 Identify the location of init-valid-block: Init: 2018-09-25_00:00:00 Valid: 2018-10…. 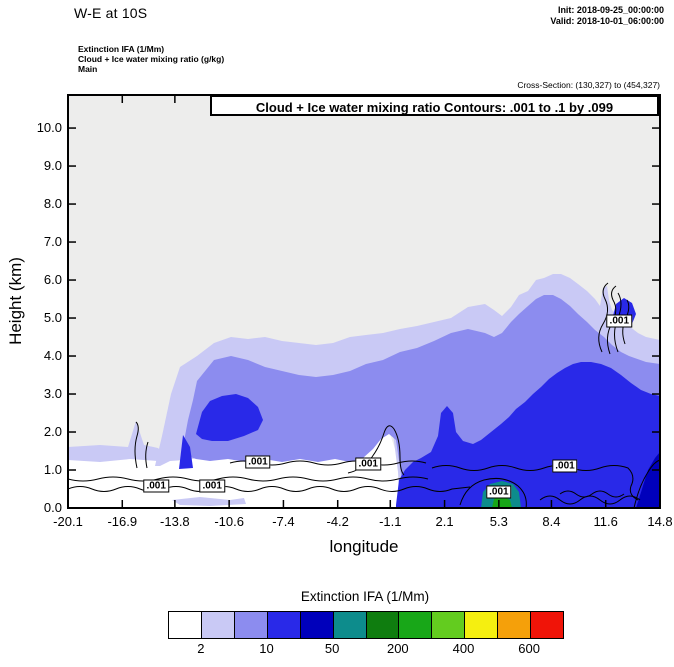
(607, 16).